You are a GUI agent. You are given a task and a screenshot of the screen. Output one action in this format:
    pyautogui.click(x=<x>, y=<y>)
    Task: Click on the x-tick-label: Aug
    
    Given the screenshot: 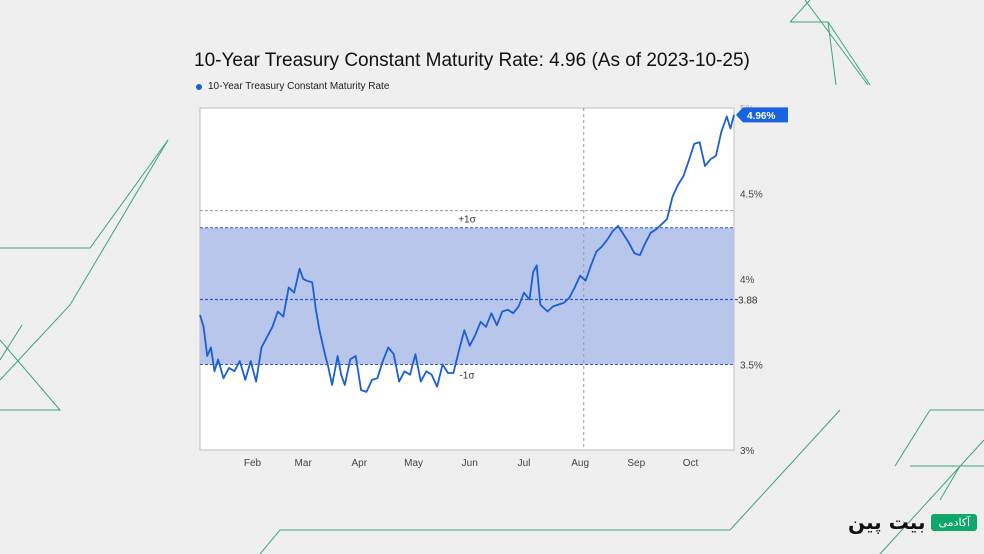 What is the action you would take?
    pyautogui.click(x=580, y=463)
    